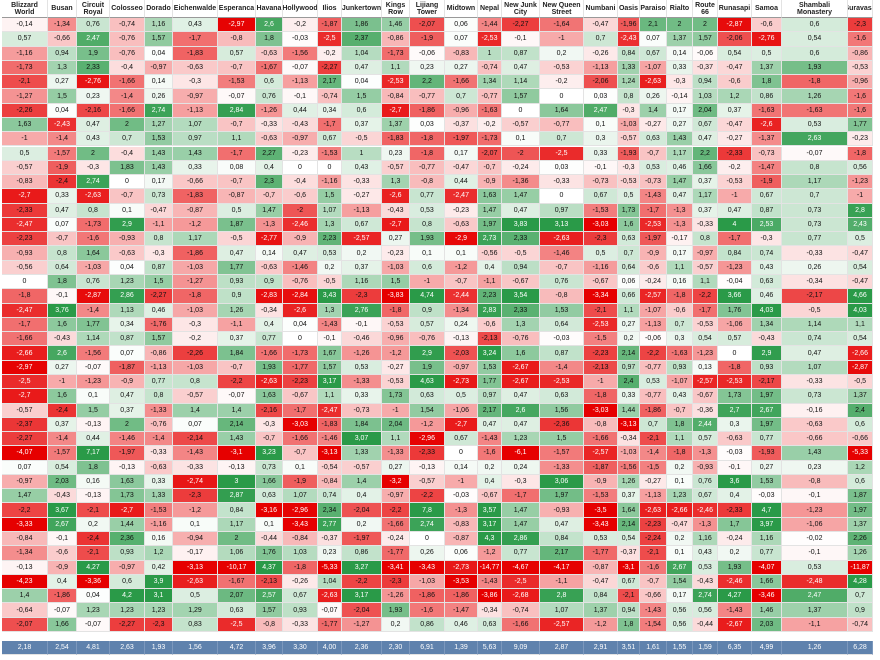  I want to click on value-cell: 2,3, so click(269, 182).